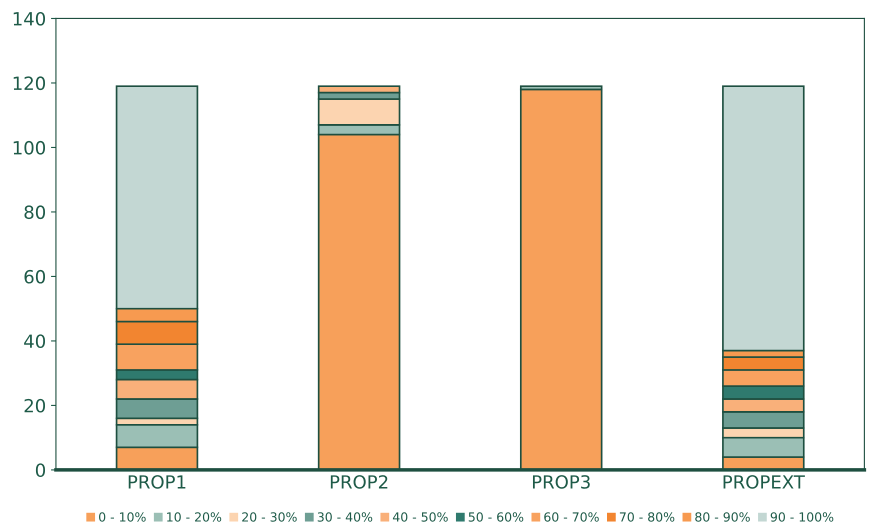  Describe the element at coordinates (571, 517) in the screenshot. I see `legend-label: 60 - 70%` at that location.